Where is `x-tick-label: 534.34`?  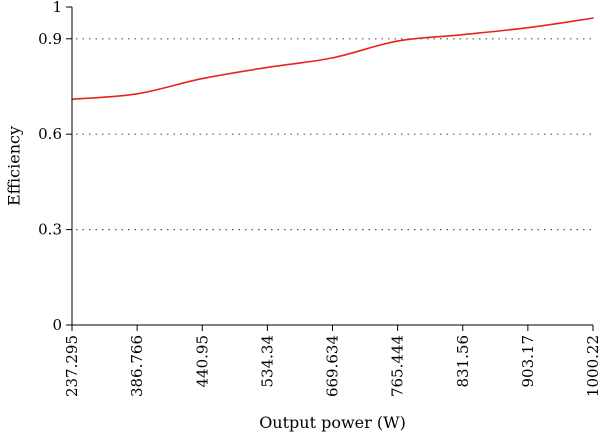 x-tick-label: 534.34 is located at coordinates (267, 361).